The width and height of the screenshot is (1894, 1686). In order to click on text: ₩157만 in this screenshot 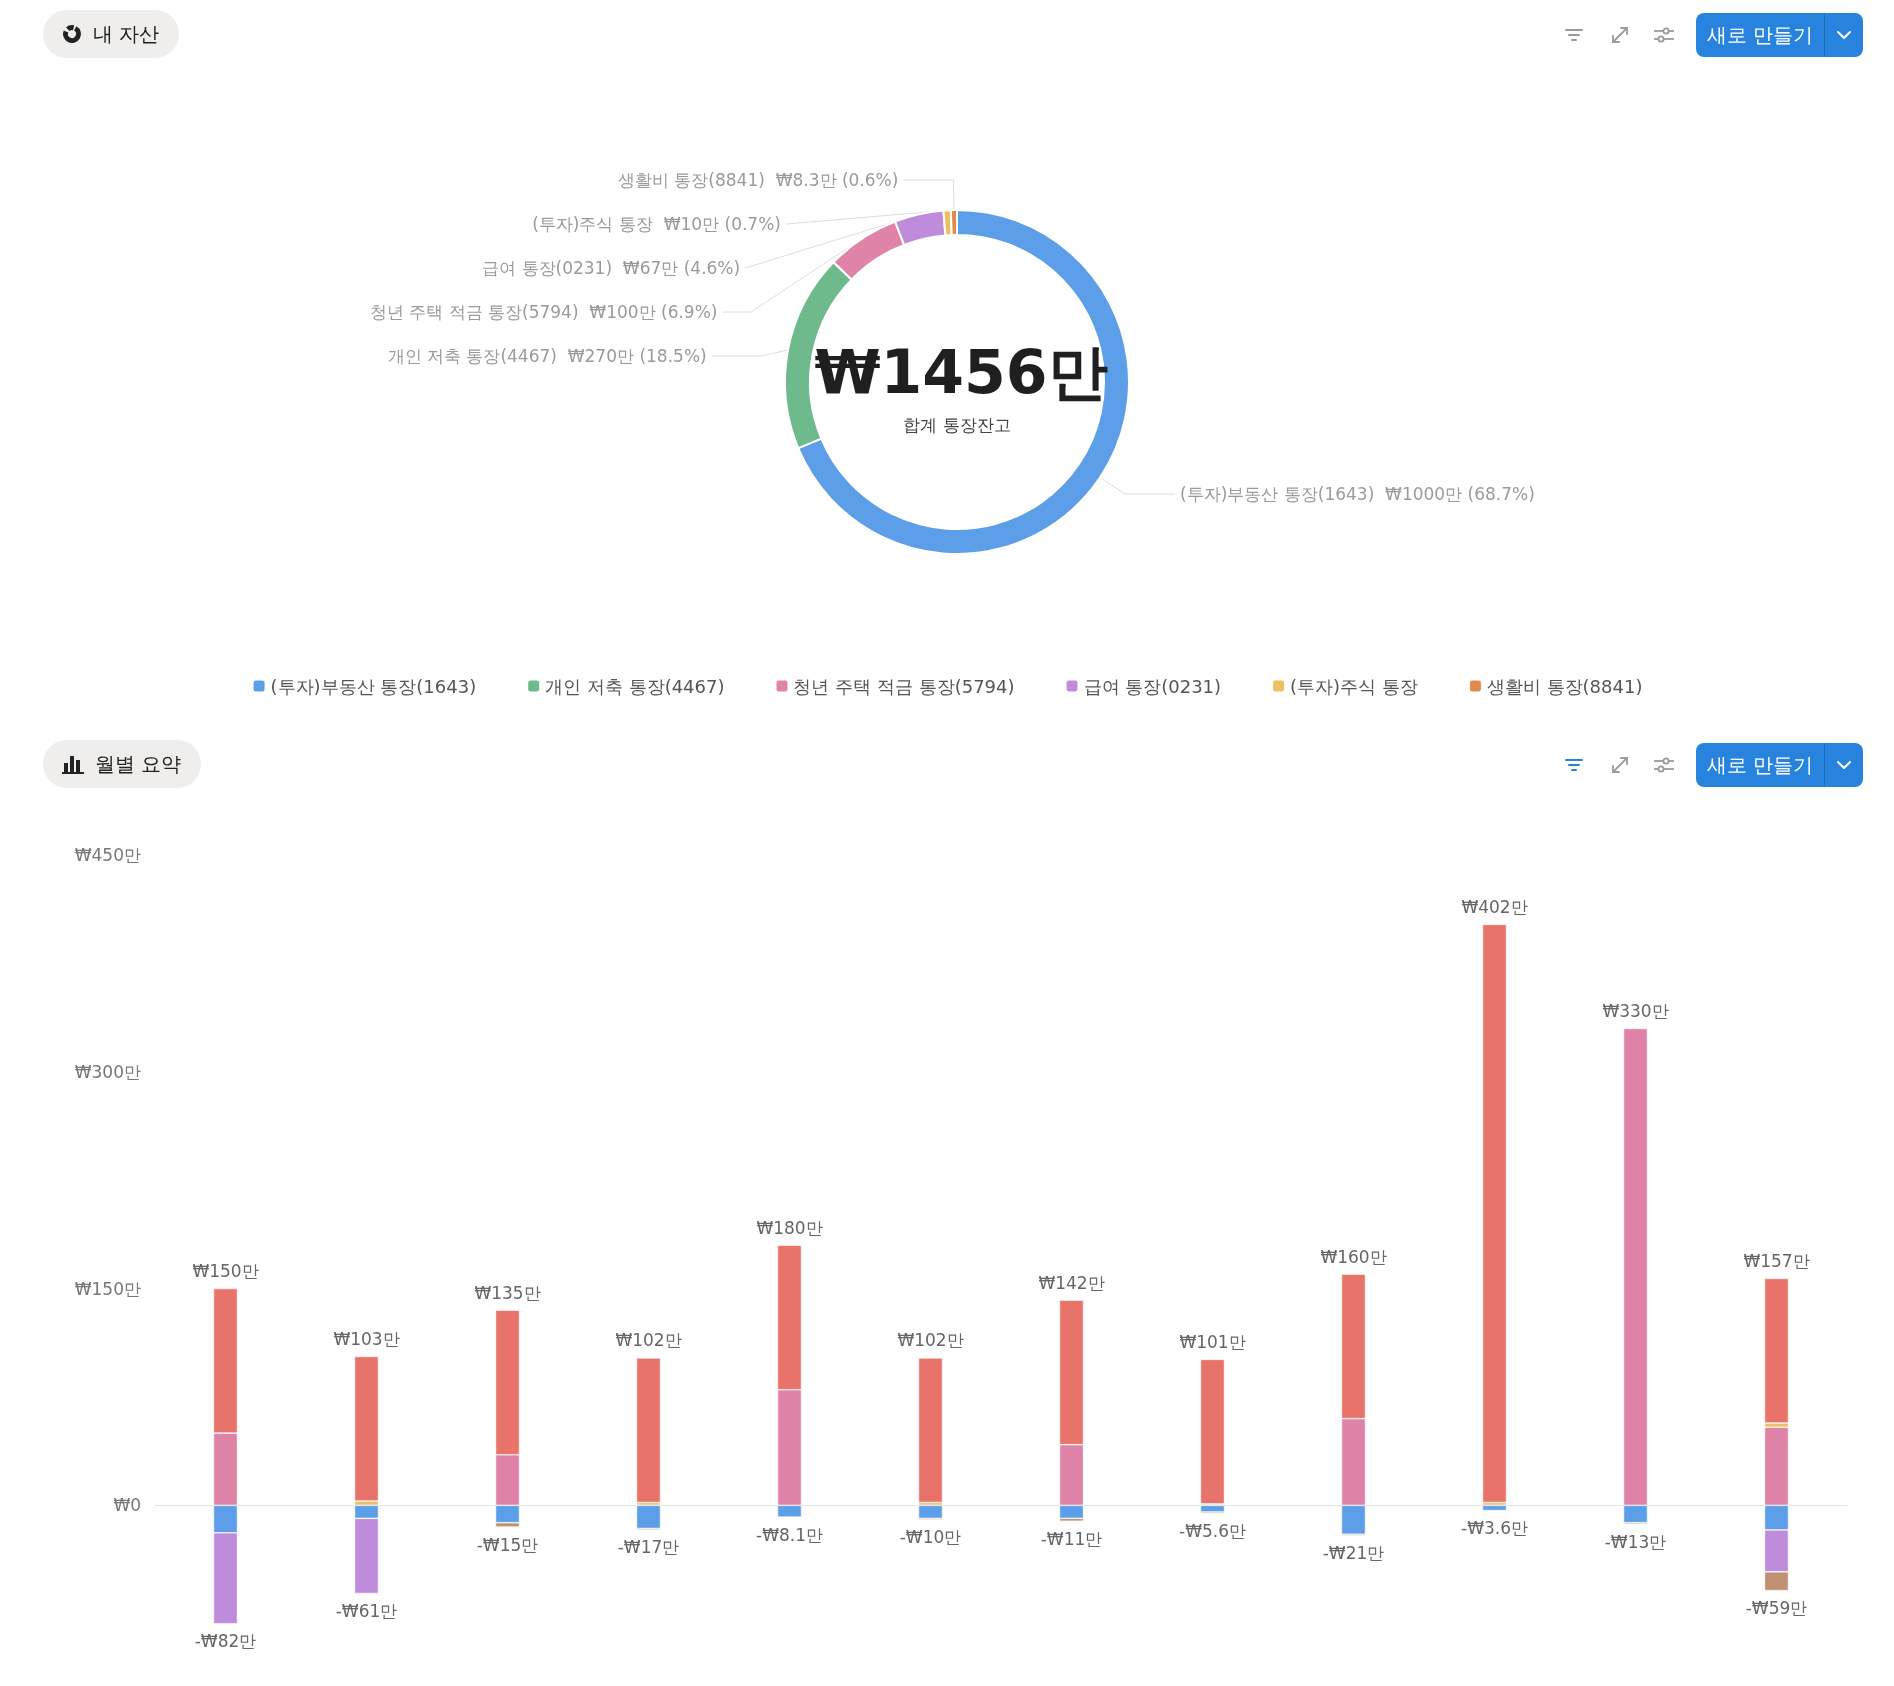, I will do `click(1776, 1260)`.